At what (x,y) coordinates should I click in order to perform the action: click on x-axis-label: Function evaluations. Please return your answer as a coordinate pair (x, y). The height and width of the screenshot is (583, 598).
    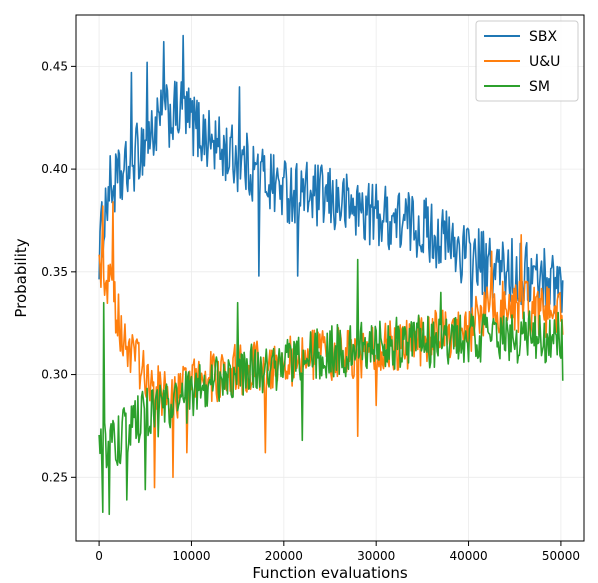
    Looking at the image, I should click on (329, 573).